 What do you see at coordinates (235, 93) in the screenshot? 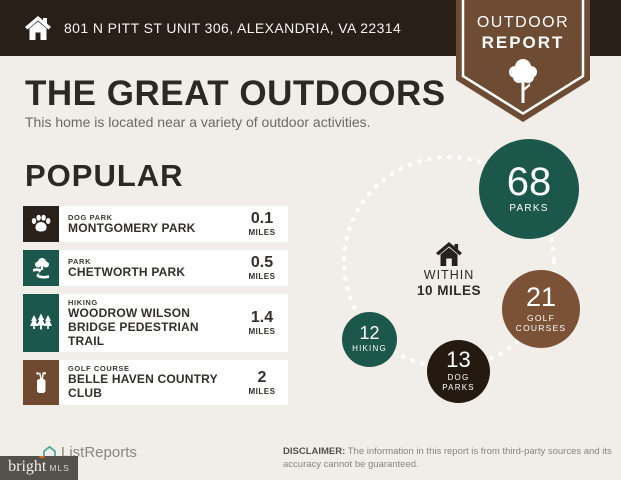
I see `page-title: THE GREAT OUTDOORS` at bounding box center [235, 93].